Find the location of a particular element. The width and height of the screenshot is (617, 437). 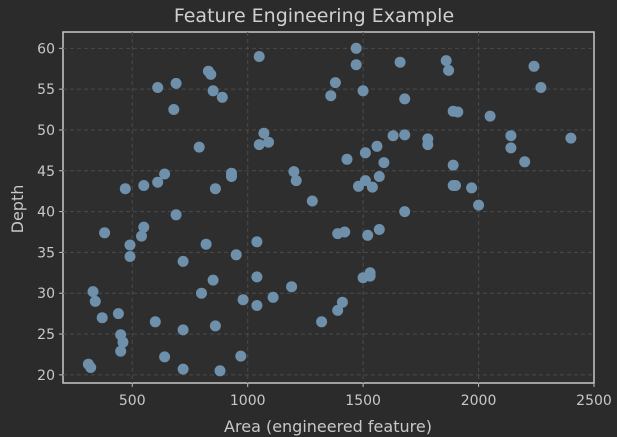

y-tick-label: 35 is located at coordinates (46, 253).